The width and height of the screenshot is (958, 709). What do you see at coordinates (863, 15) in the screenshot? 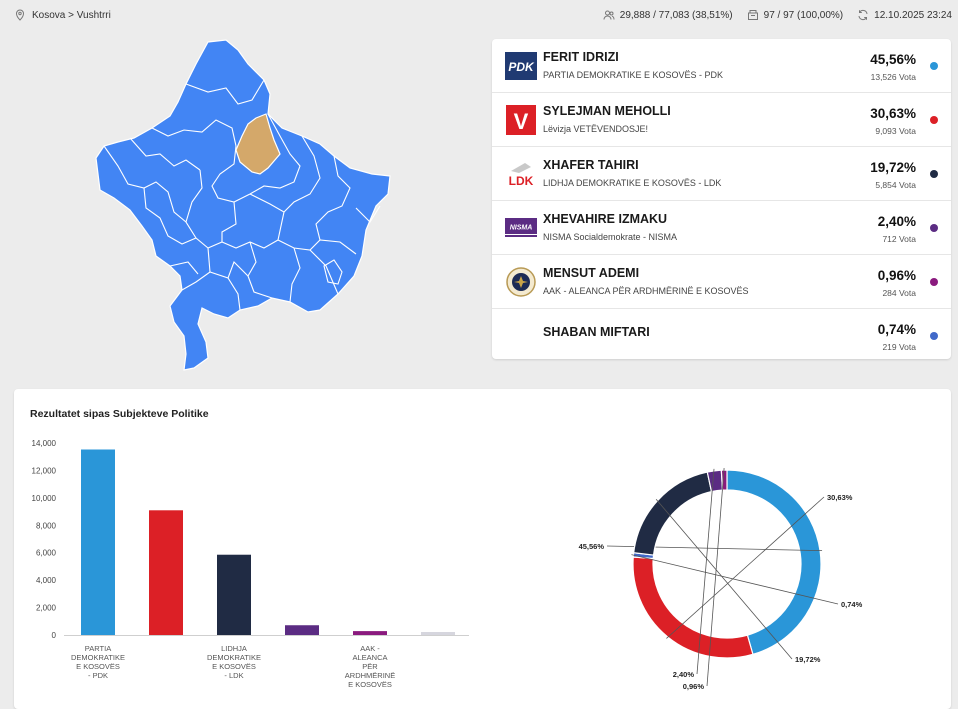
I see `refresh-icon` at bounding box center [863, 15].